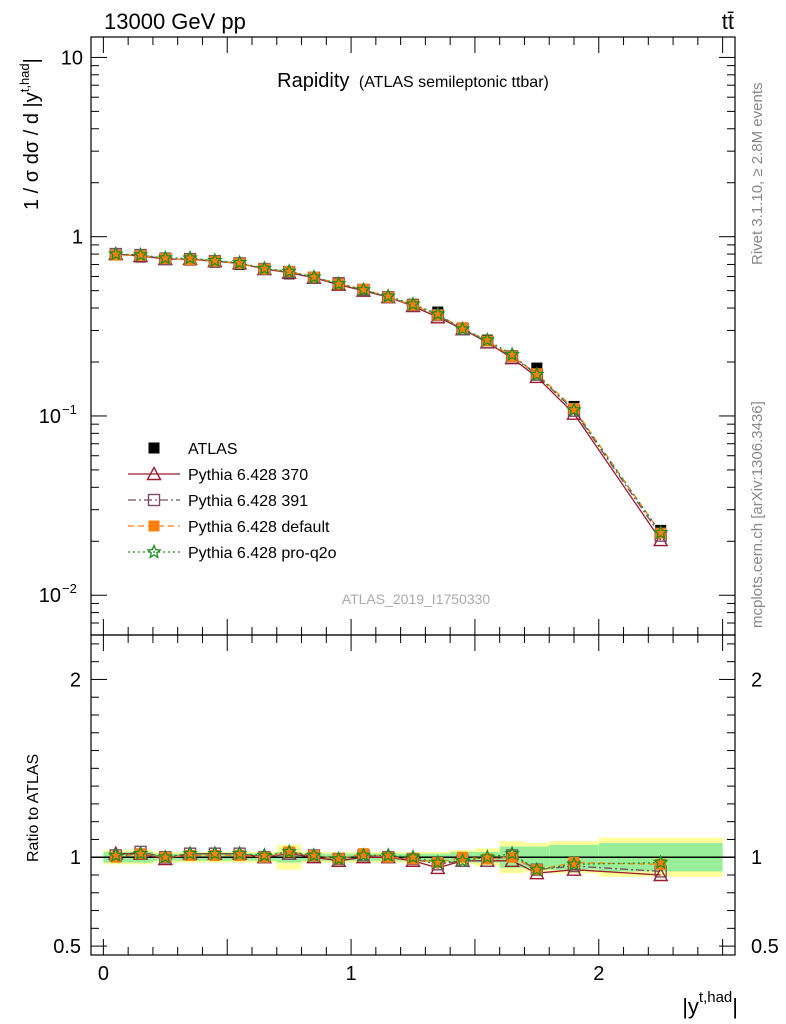 This screenshot has width=786, height=1024. Describe the element at coordinates (598, 974) in the screenshot. I see `x-tick-label: 2` at that location.